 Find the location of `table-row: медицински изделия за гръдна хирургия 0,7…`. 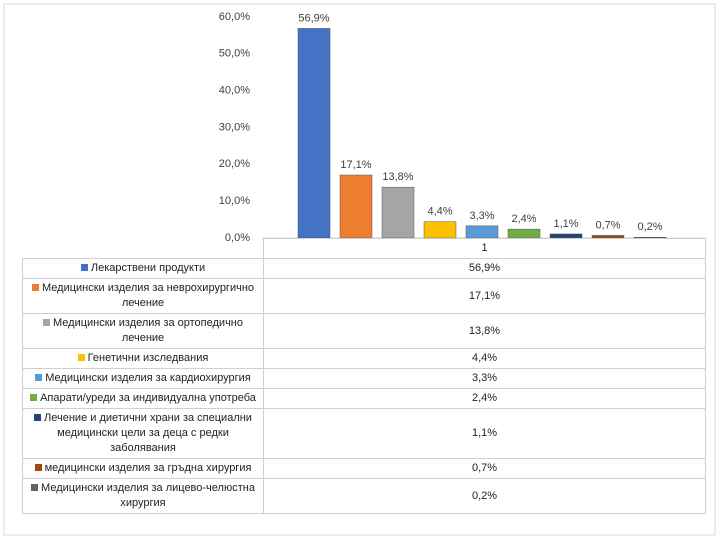

table-row: медицински изделия за гръдна хирургия 0,7… is located at coordinates (364, 468).